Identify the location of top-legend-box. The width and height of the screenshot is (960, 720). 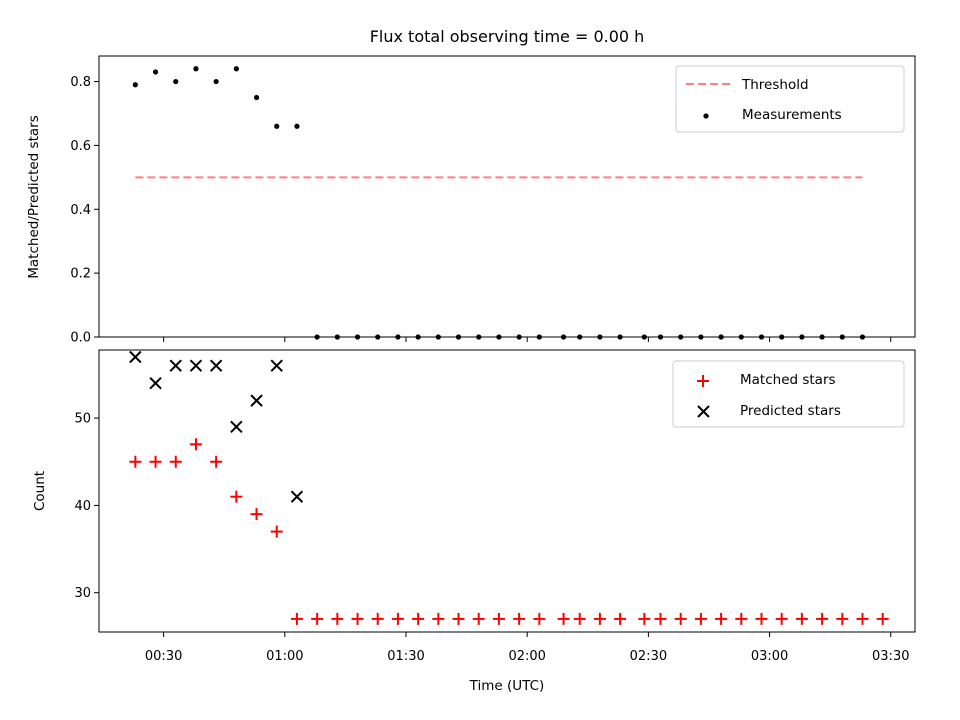
(790, 99).